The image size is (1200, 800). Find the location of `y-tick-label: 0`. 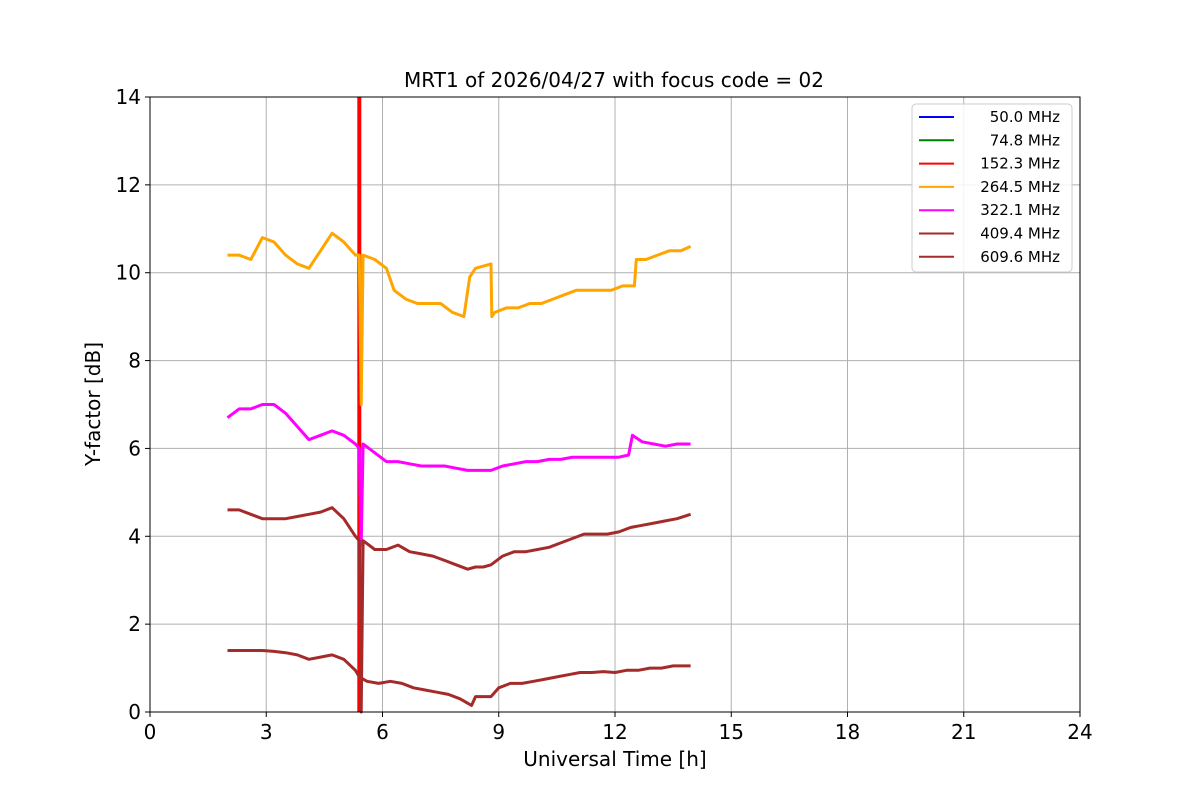

y-tick-label: 0 is located at coordinates (134, 712).